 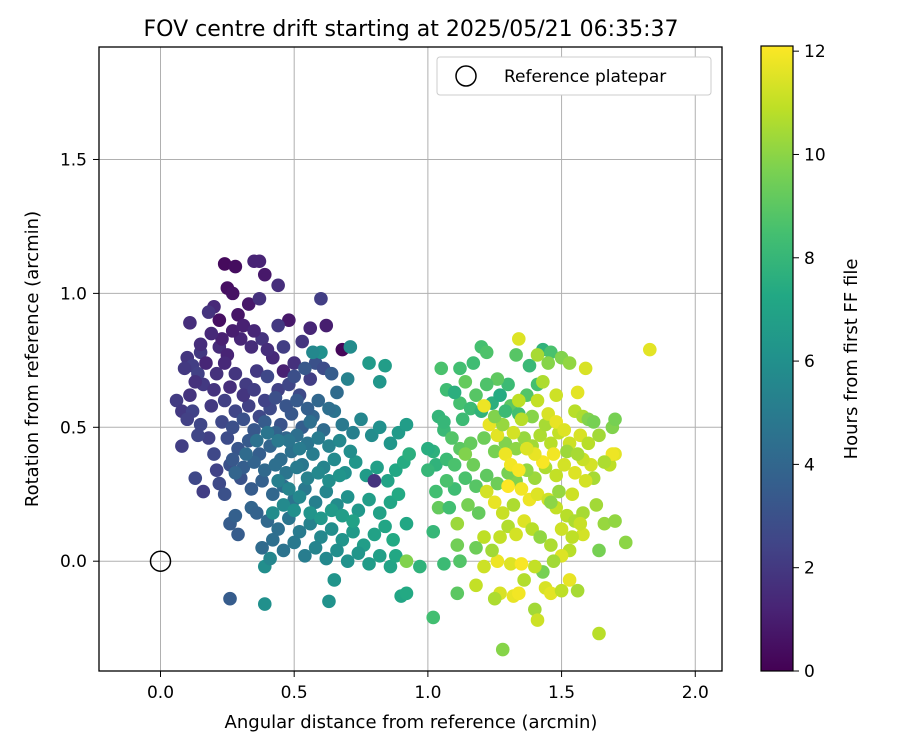 I want to click on legend-label: Reference platepar, so click(x=585, y=77).